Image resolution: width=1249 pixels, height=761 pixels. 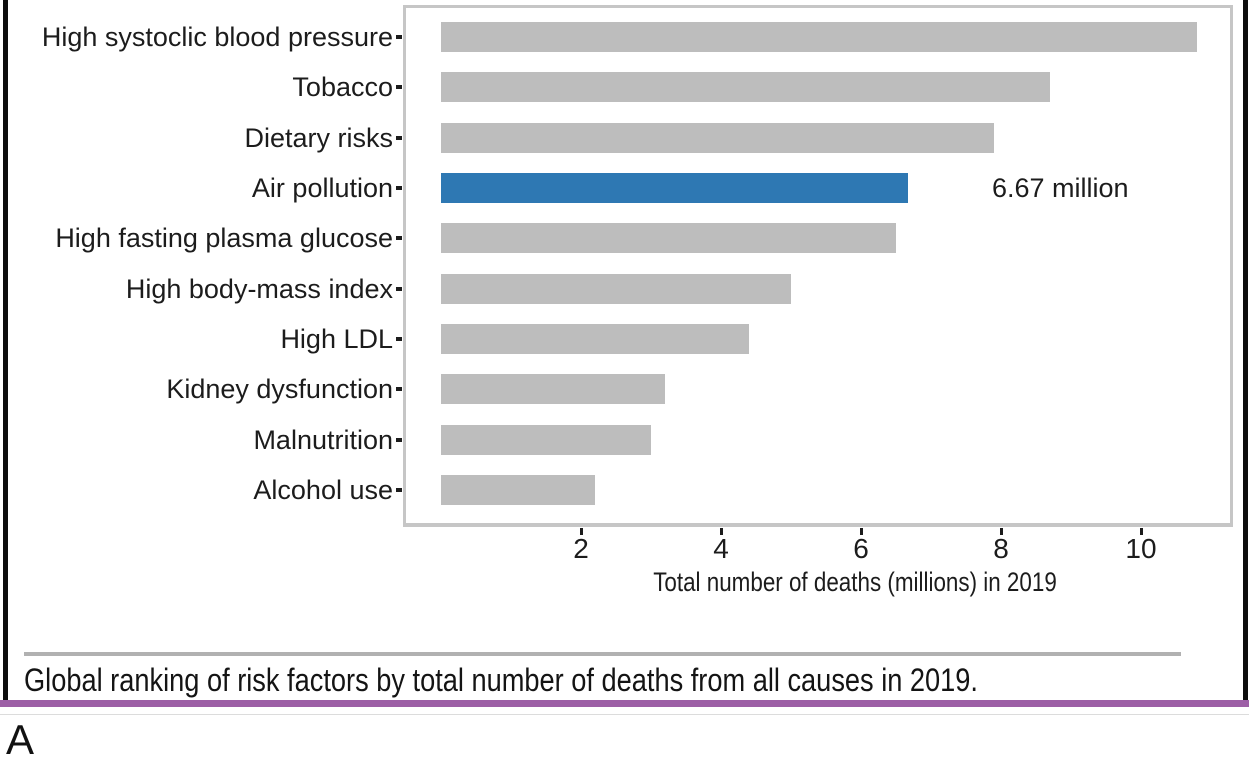 I want to click on category-label: High body-mass index, so click(x=259, y=289).